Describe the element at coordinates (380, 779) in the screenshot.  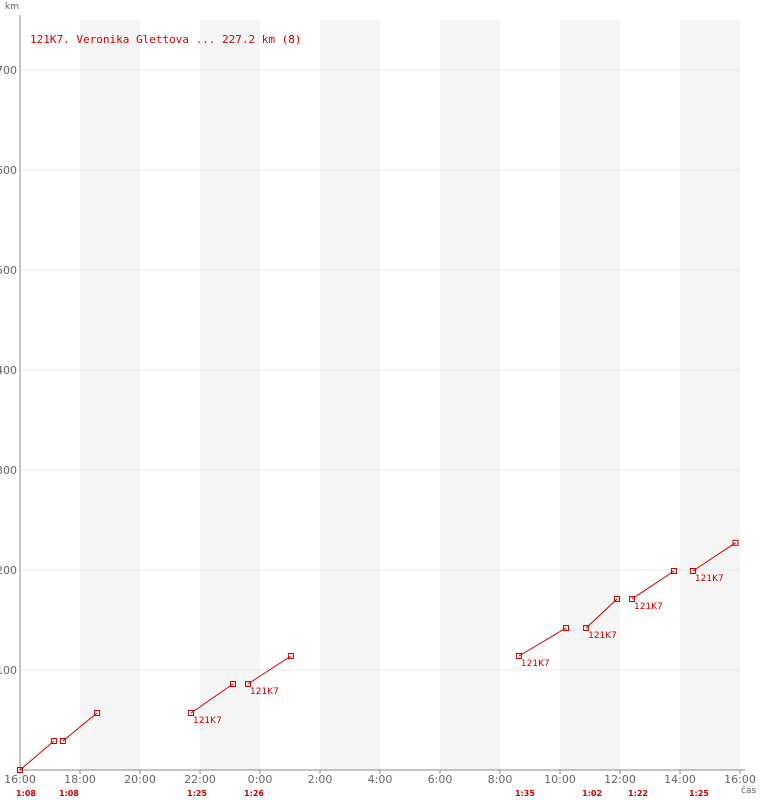
I see `x-tick-label: 4:00` at that location.